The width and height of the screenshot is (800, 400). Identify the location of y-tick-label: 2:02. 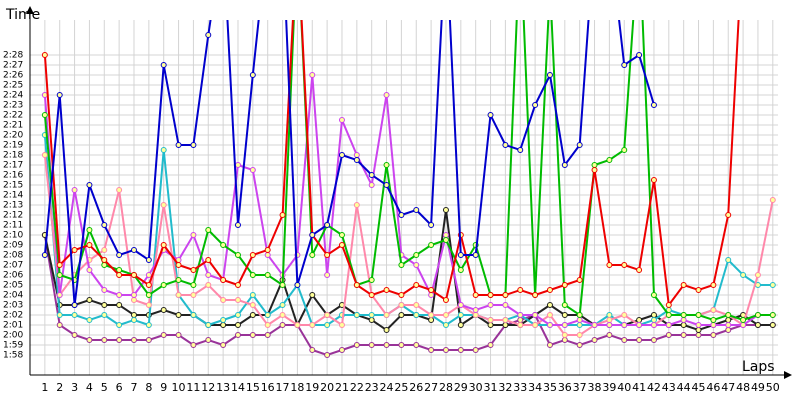
(13, 316).